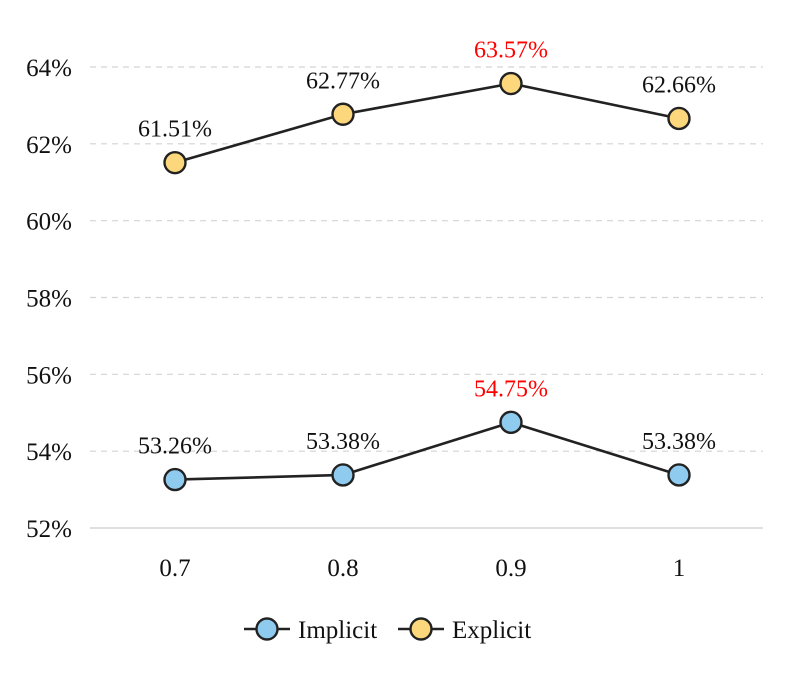 Image resolution: width=787 pixels, height=682 pixels. Describe the element at coordinates (174, 568) in the screenshot. I see `x-tick-label: 0.7` at that location.